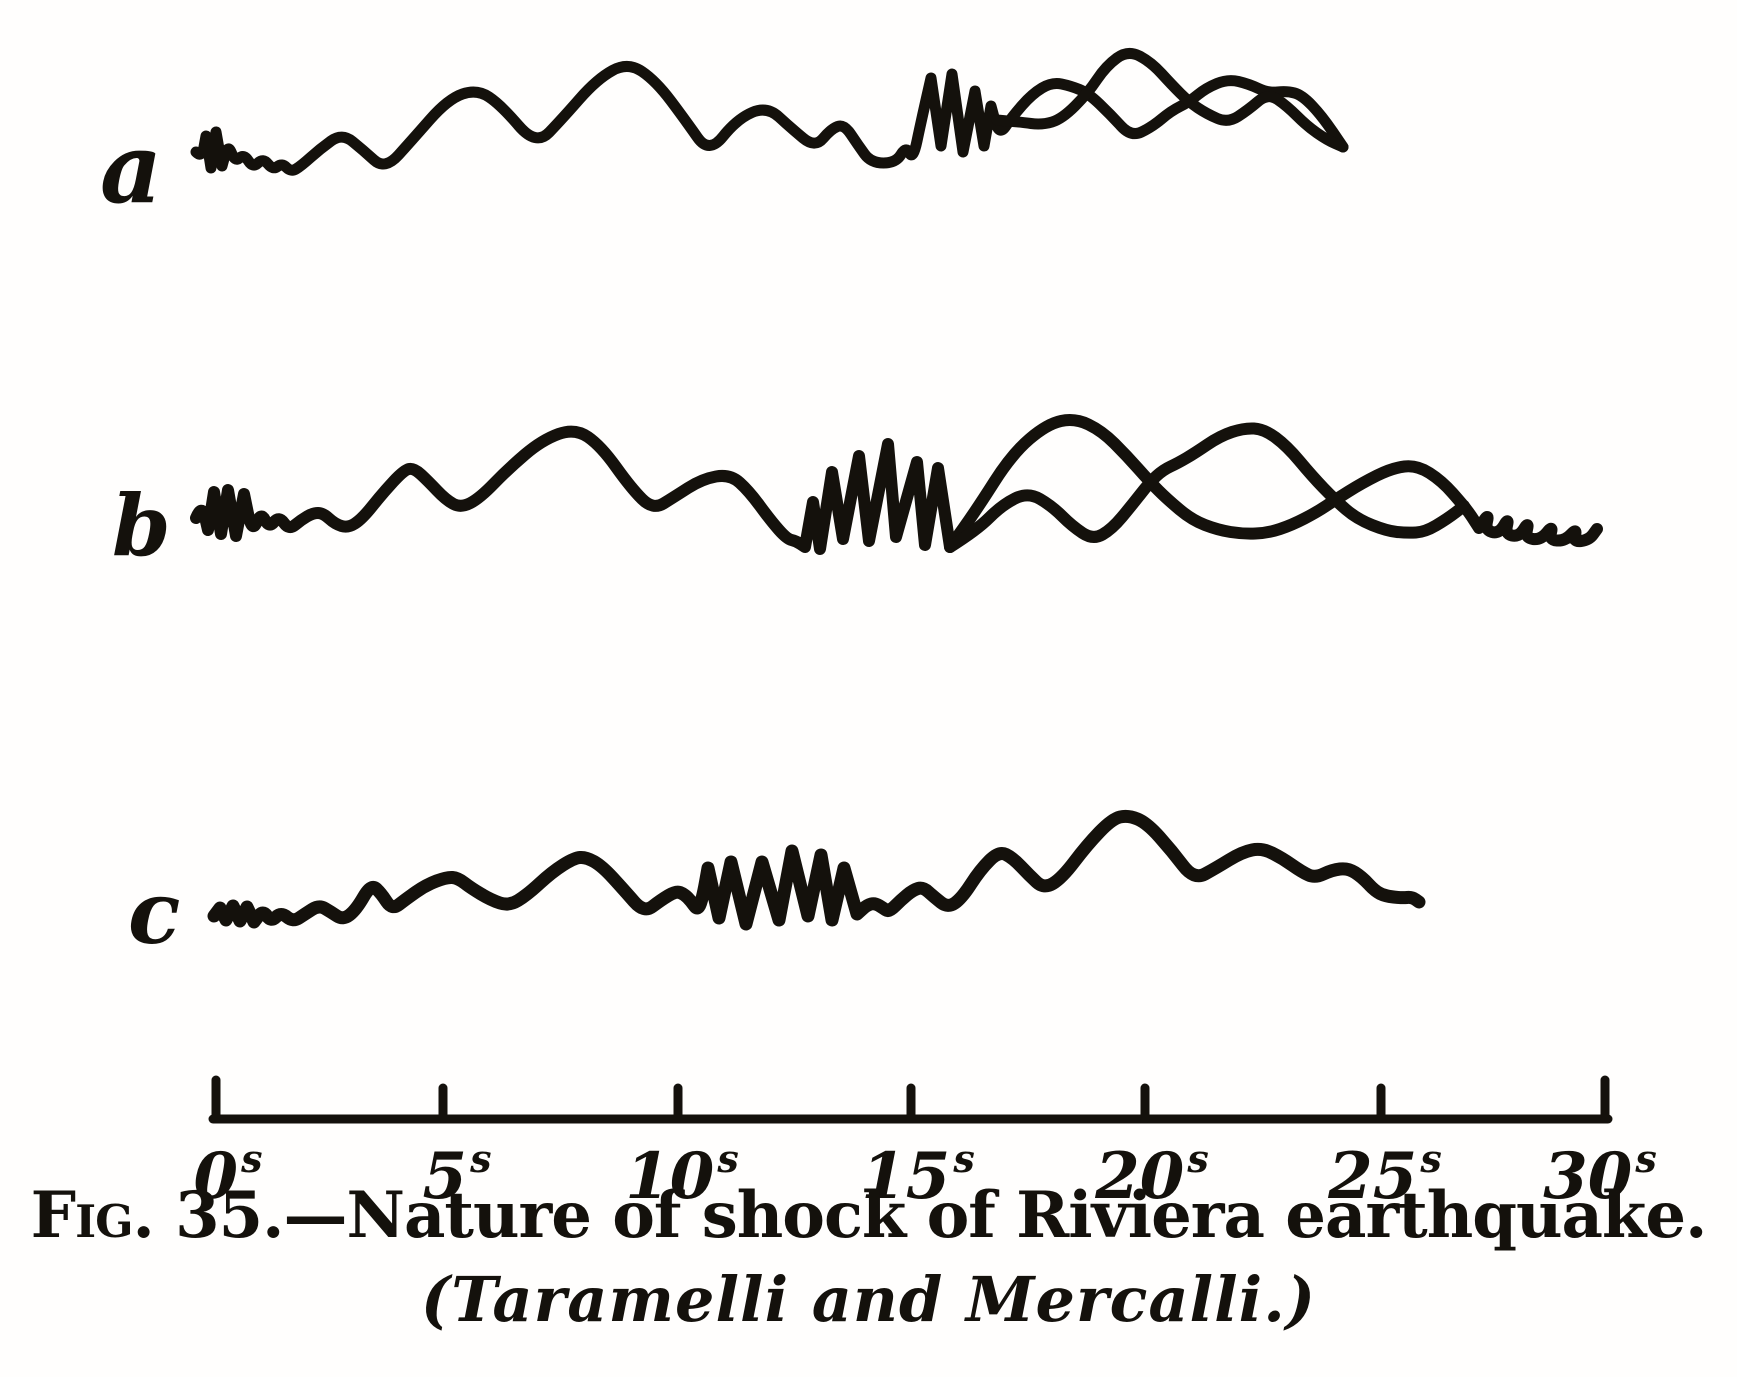 This screenshot has width=1737, height=1377. What do you see at coordinates (131, 168) in the screenshot?
I see `trace-label-a: a` at bounding box center [131, 168].